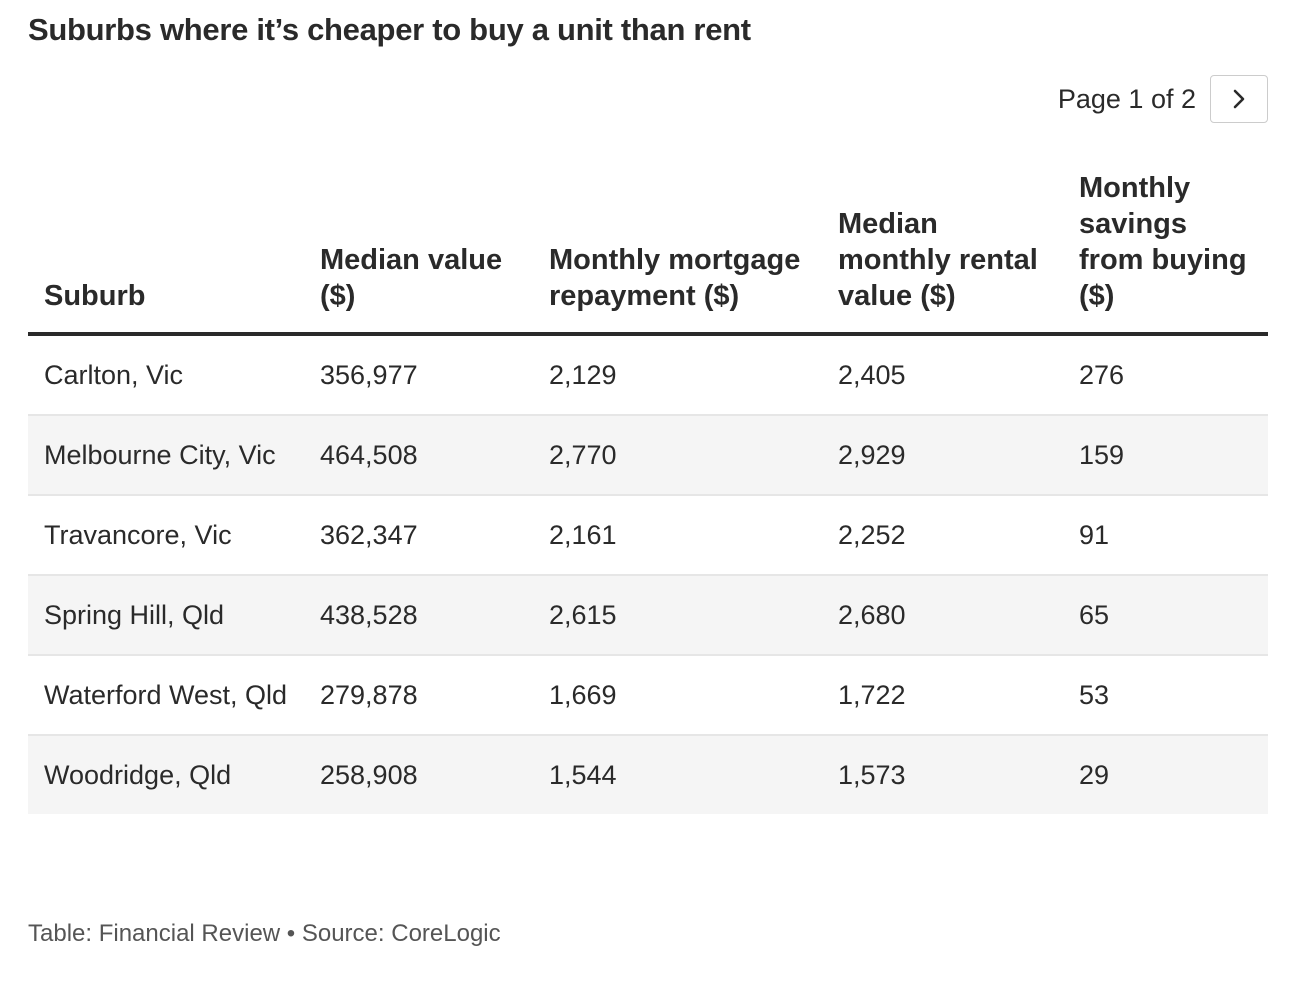 The image size is (1300, 988). What do you see at coordinates (677, 375) in the screenshot?
I see `cell-mortgage-repayment: 2,129` at bounding box center [677, 375].